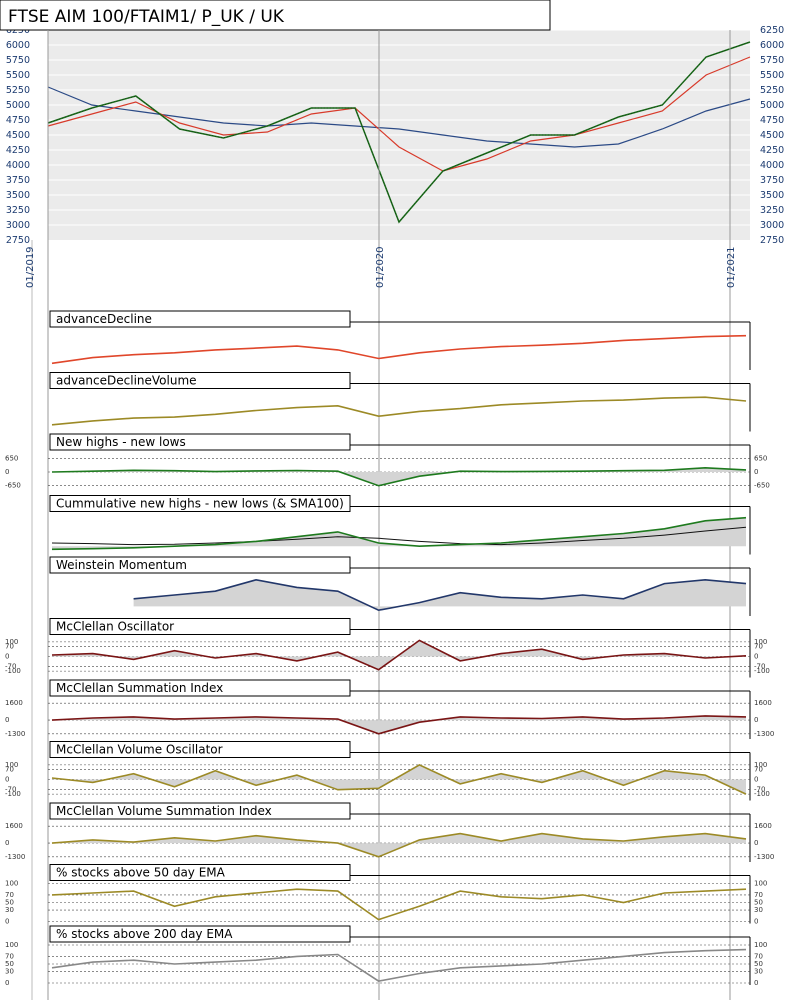  What do you see at coordinates (772, 120) in the screenshot?
I see `price-tick-right-label: 4750` at bounding box center [772, 120].